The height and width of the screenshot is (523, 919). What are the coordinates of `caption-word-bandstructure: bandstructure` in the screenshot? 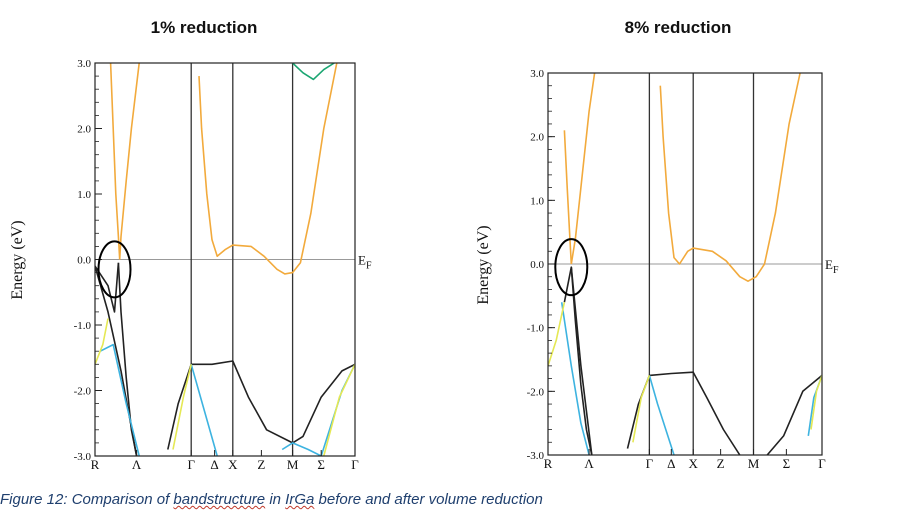 It's located at (219, 499).